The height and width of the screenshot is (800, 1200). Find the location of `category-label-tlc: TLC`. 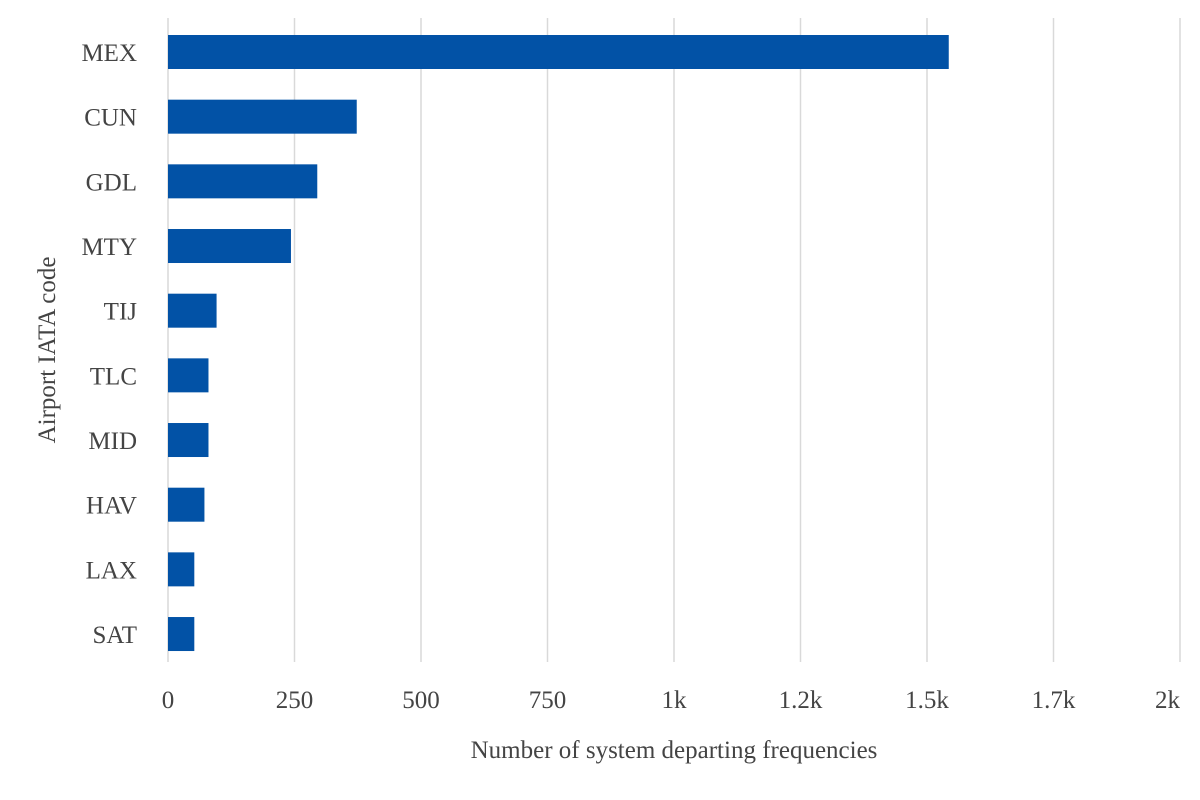

category-label-tlc: TLC is located at coordinates (113, 376).